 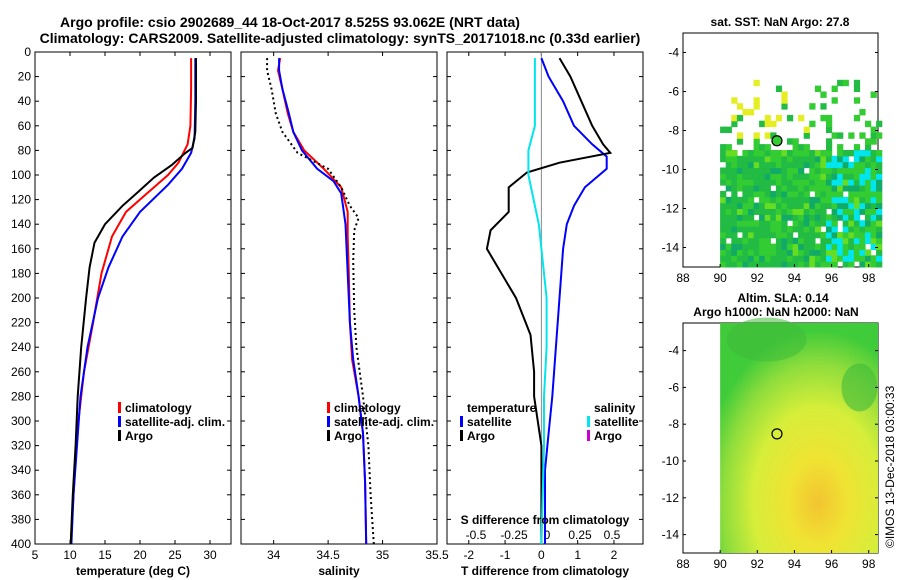 What do you see at coordinates (21, 544) in the screenshot?
I see `y-tick-label: 400` at bounding box center [21, 544].